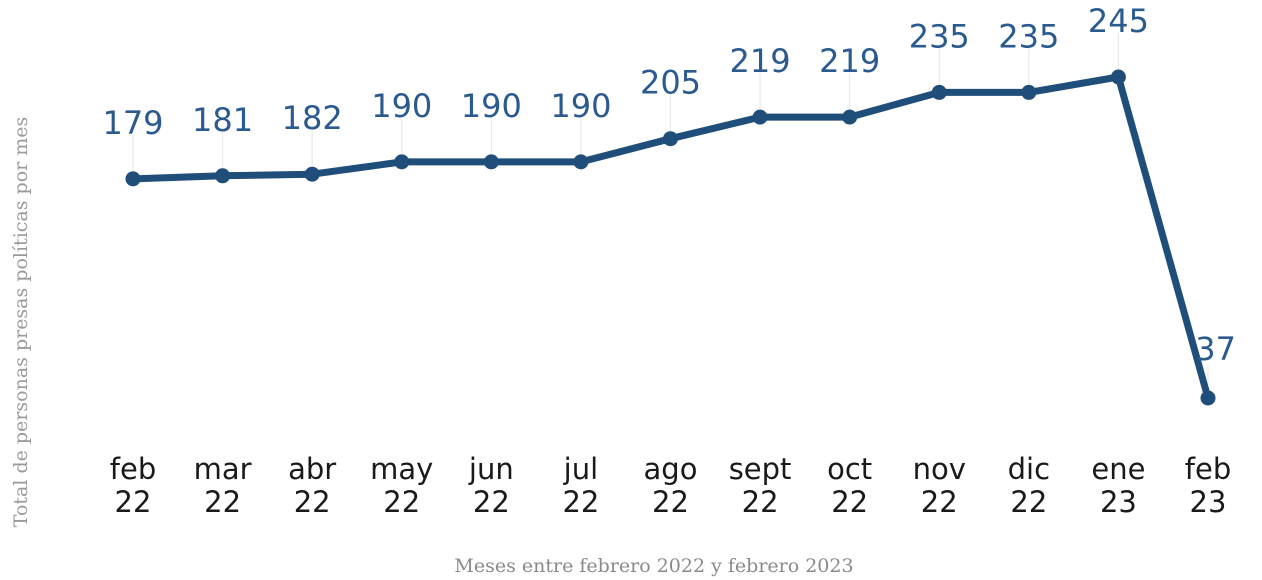 The image size is (1262, 580). I want to click on x-tick-label: may 22, so click(401, 485).